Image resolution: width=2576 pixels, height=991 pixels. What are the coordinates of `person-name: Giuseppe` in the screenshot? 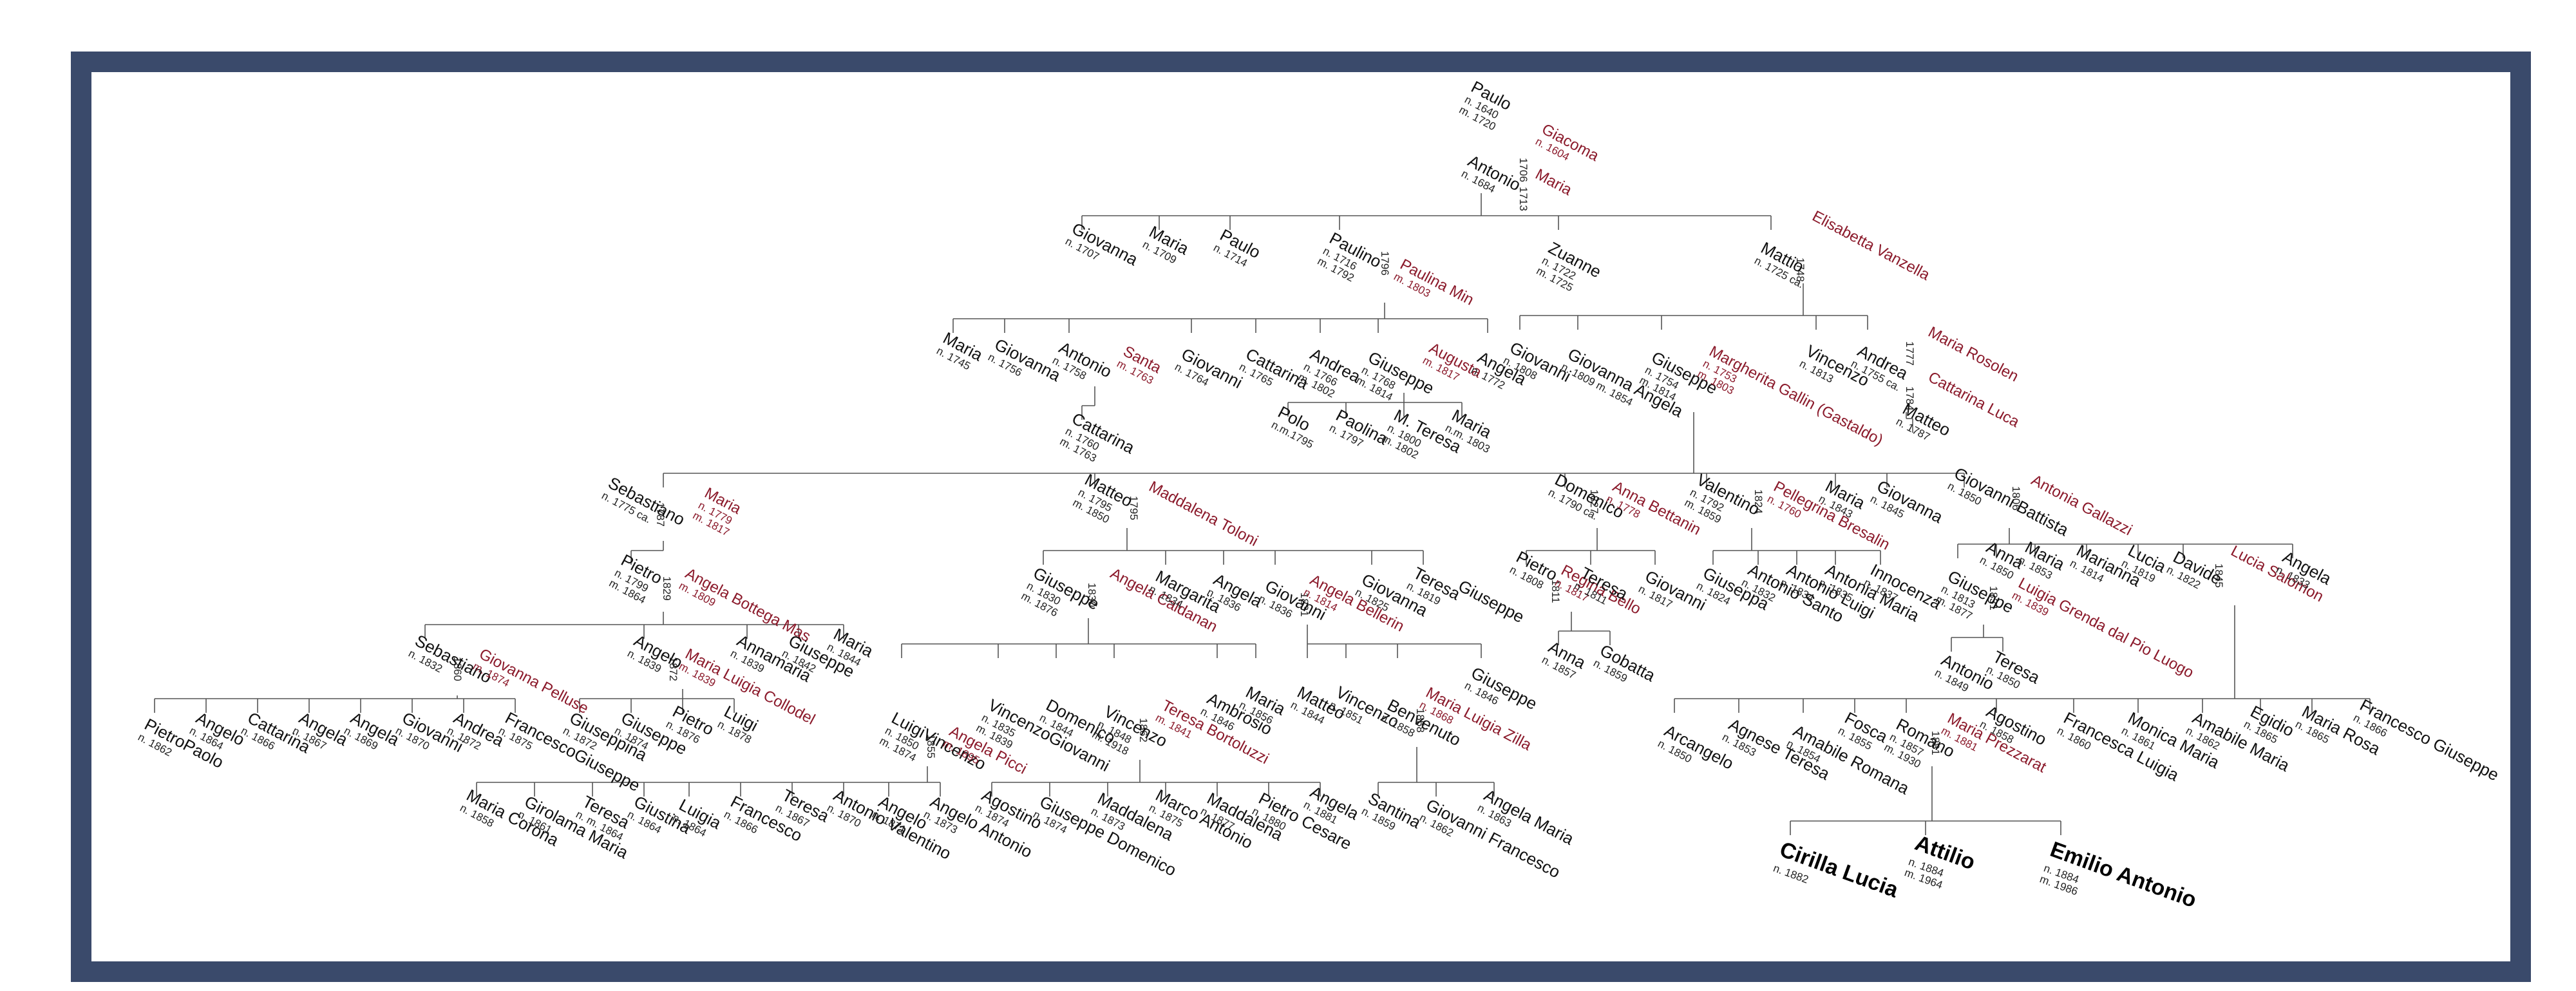 It's located at (1492, 601).